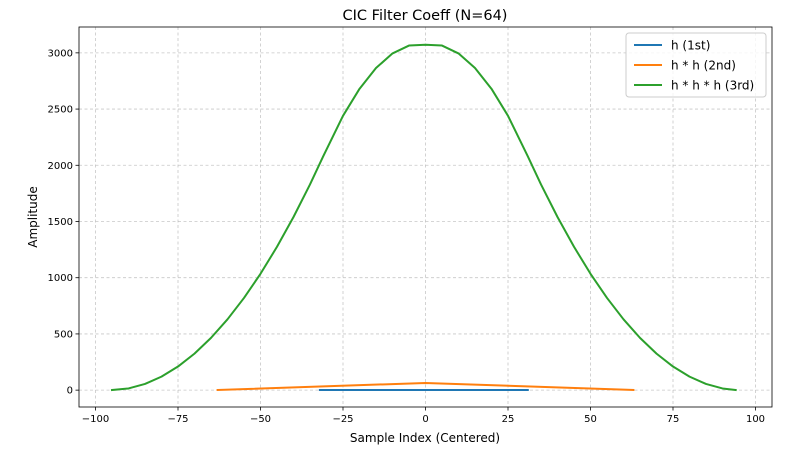 Image resolution: width=791 pixels, height=454 pixels. Describe the element at coordinates (342, 419) in the screenshot. I see `x-tick-label: −25` at that location.